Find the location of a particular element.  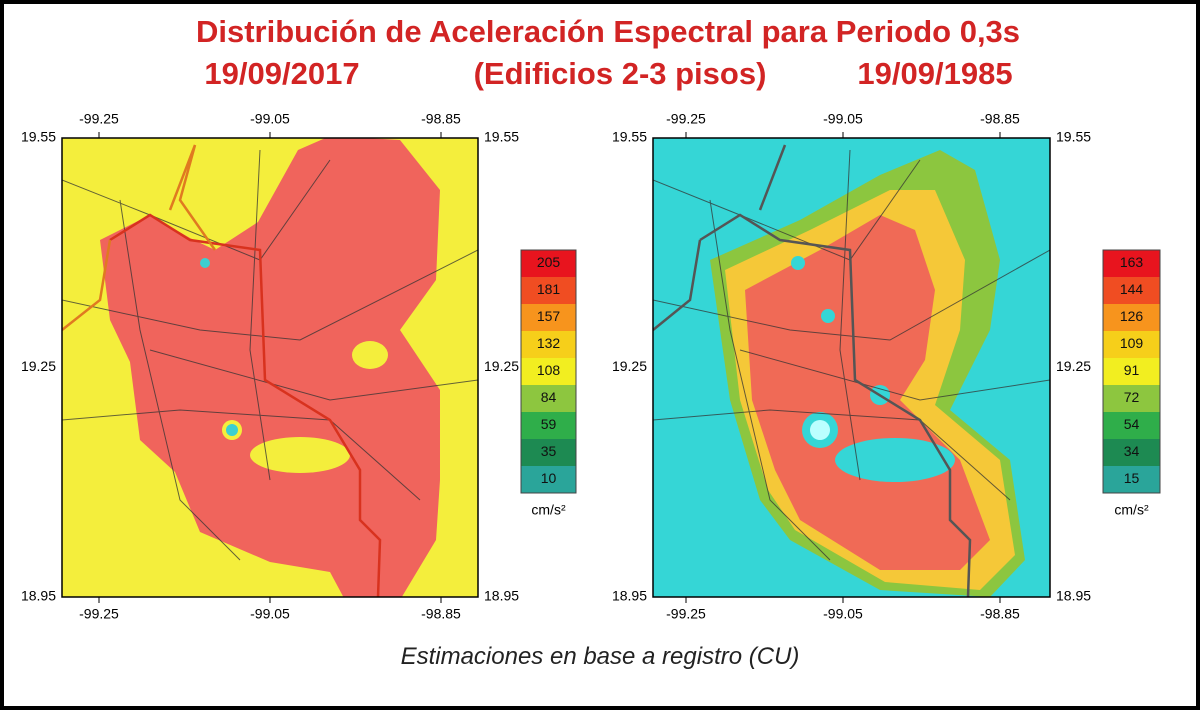

colorbar-label: 34 is located at coordinates (1132, 451).